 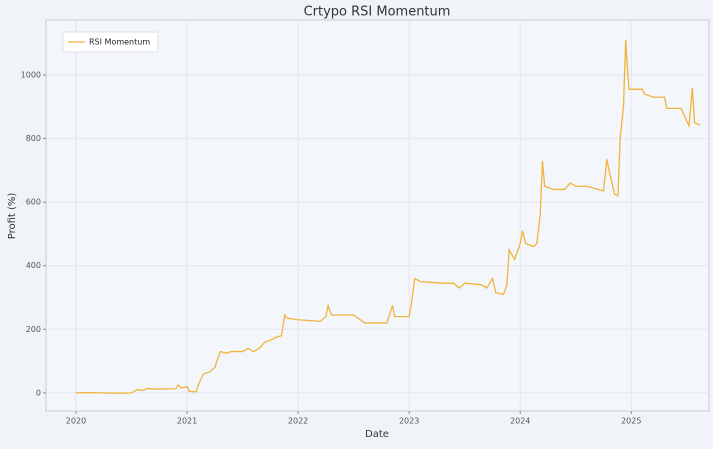 What do you see at coordinates (187, 421) in the screenshot?
I see `x-tick-label: 2021` at bounding box center [187, 421].